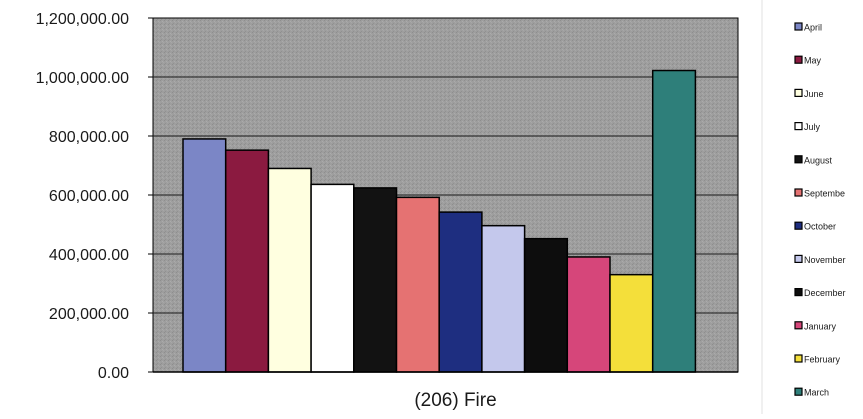  I want to click on bar-july, so click(332, 278).